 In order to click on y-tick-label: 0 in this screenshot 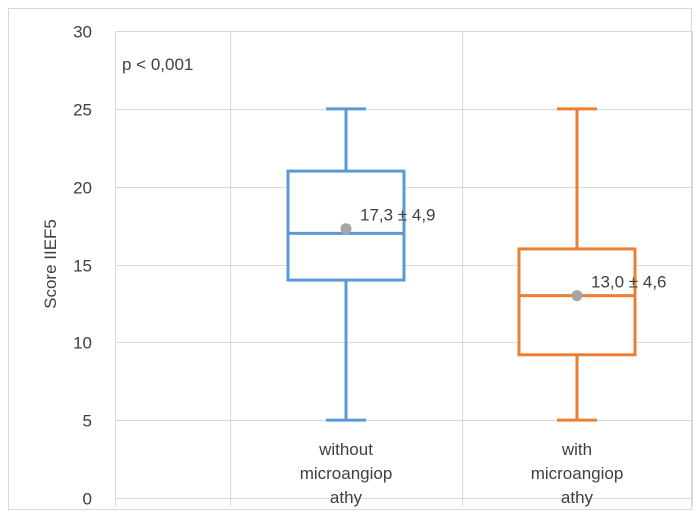, I will do `click(87, 499)`.